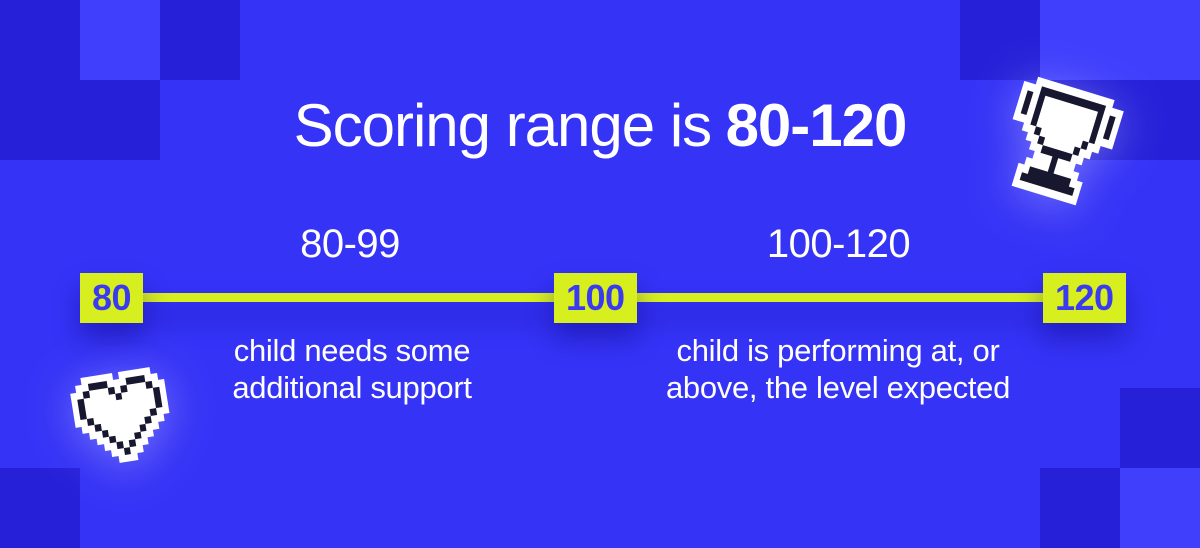 This screenshot has height=548, width=1200. I want to click on description-line: child is performing at, or, so click(838, 350).